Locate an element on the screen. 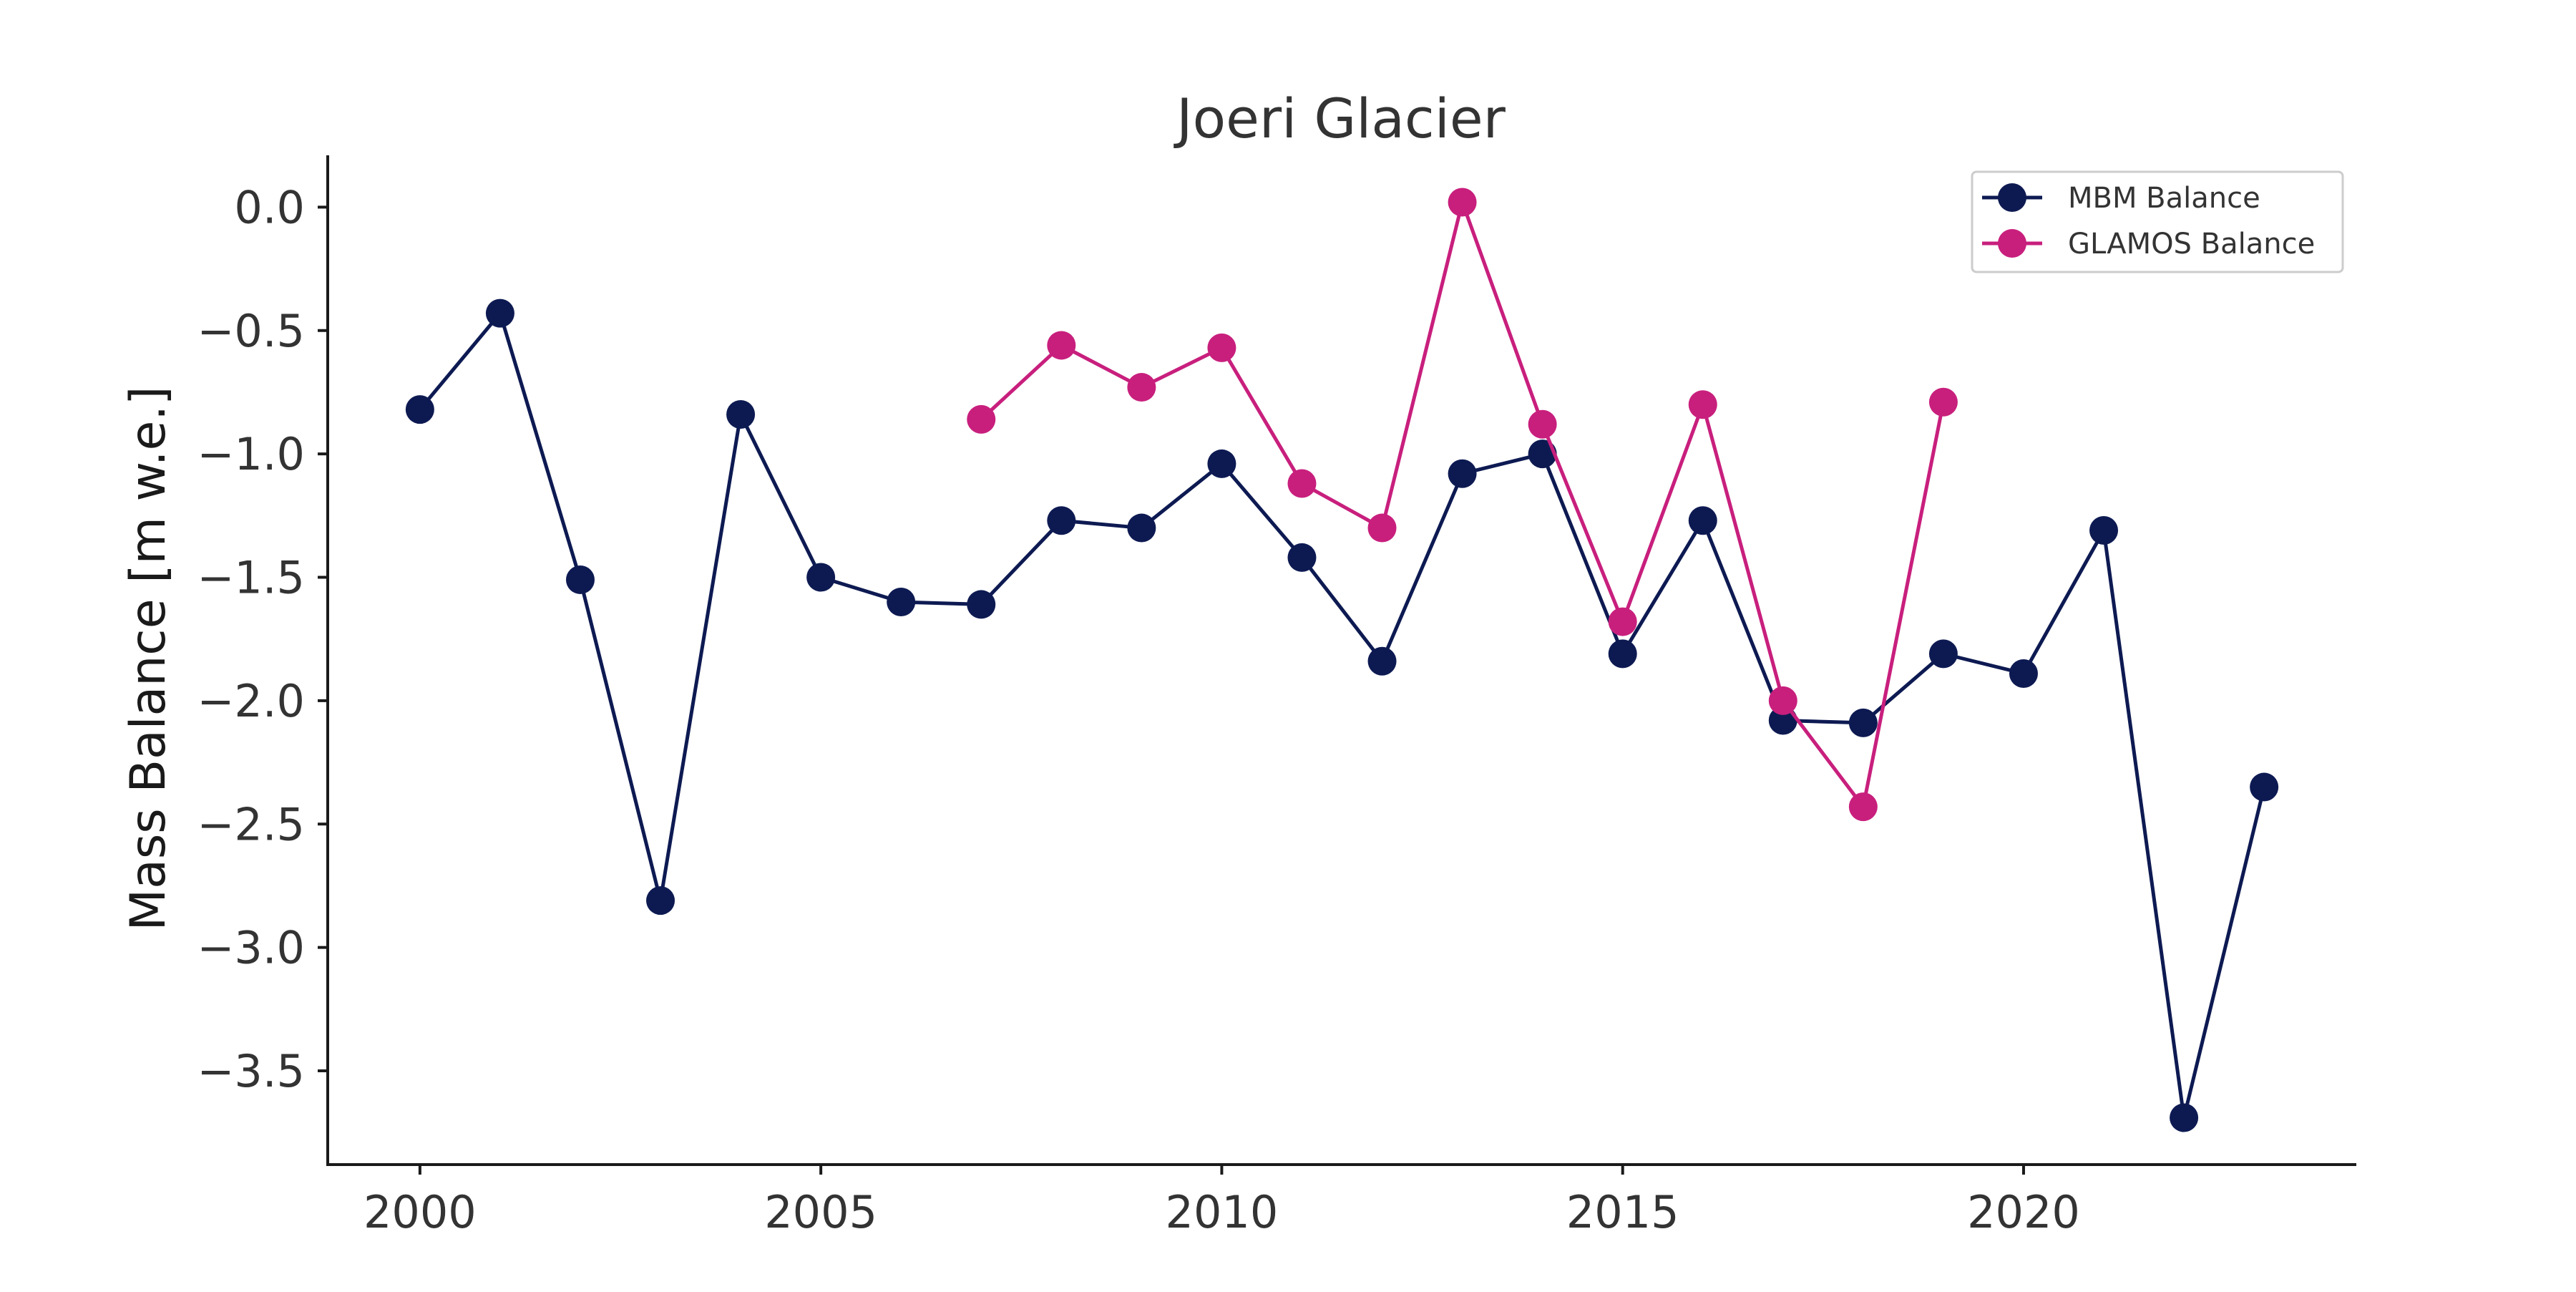 This screenshot has height=1292, width=2576. legend: MBM Balance GLAMOS Balance is located at coordinates (2157, 221).